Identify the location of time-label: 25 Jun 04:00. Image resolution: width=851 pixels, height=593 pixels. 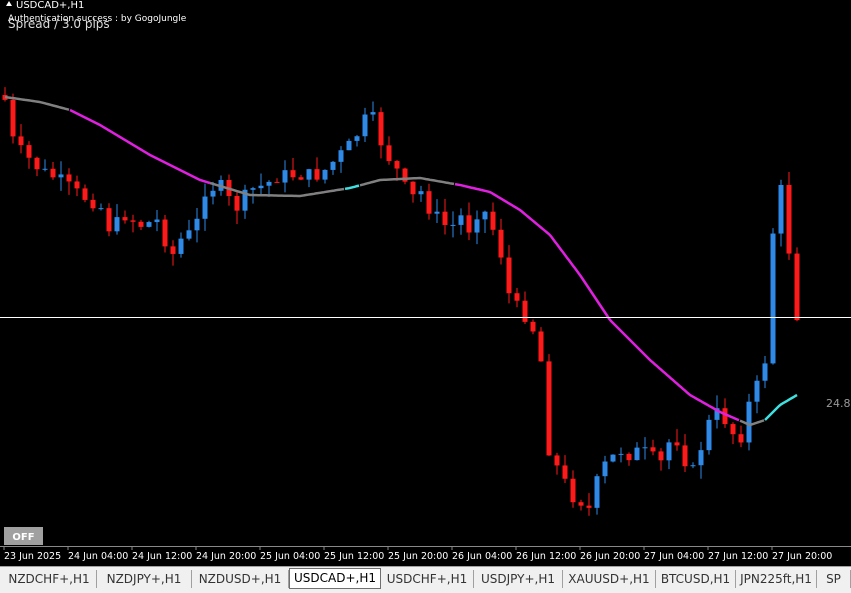
(290, 556).